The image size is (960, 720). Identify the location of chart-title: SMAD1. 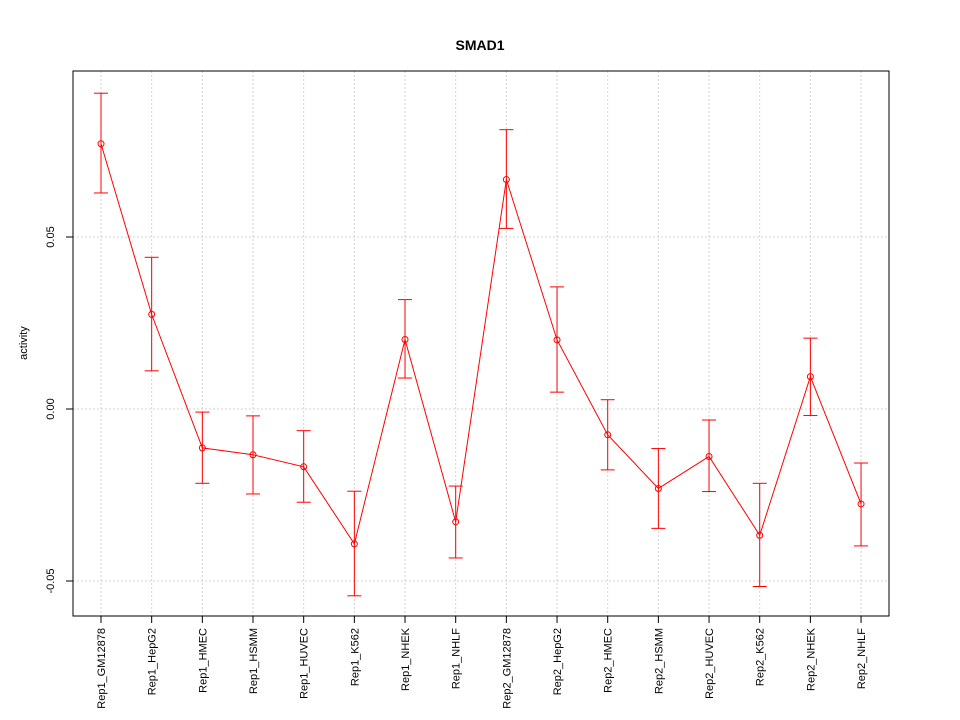
(479, 45).